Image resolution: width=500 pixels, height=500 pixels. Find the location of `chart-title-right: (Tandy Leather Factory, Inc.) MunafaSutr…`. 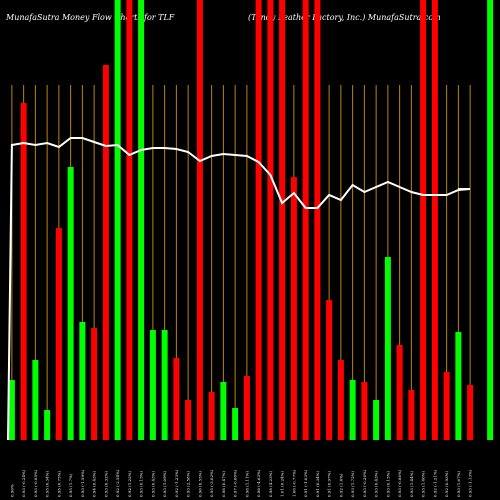

chart-title-right: (Tandy Leather Factory, Inc.) MunafaSutr… is located at coordinates (344, 17).